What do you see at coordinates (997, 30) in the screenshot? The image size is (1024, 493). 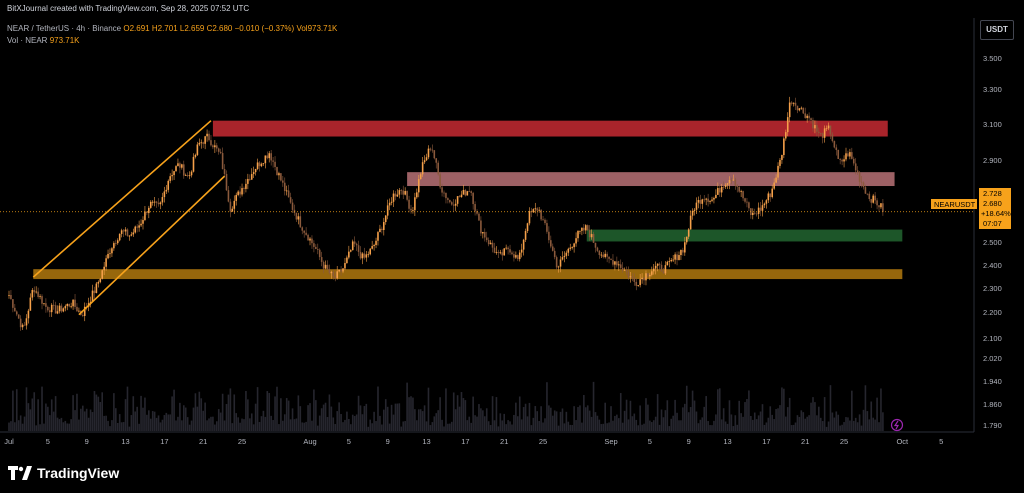 I see `currency-unit-button: USDT` at bounding box center [997, 30].